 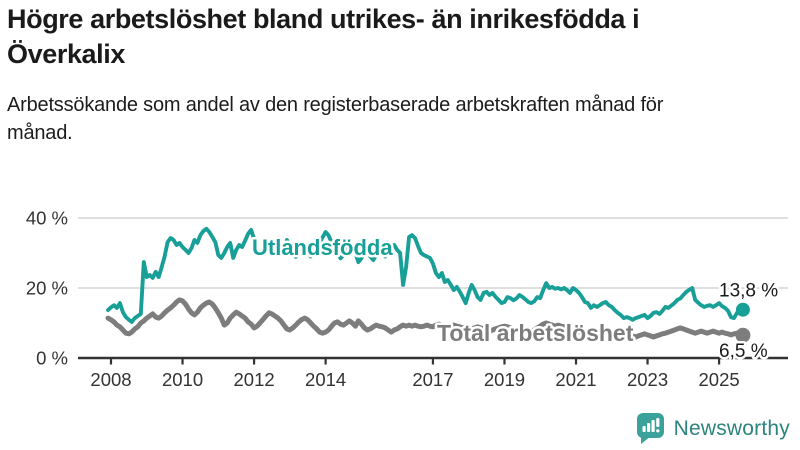 What do you see at coordinates (47, 218) in the screenshot?
I see `y-tick-label: 40 %` at bounding box center [47, 218].